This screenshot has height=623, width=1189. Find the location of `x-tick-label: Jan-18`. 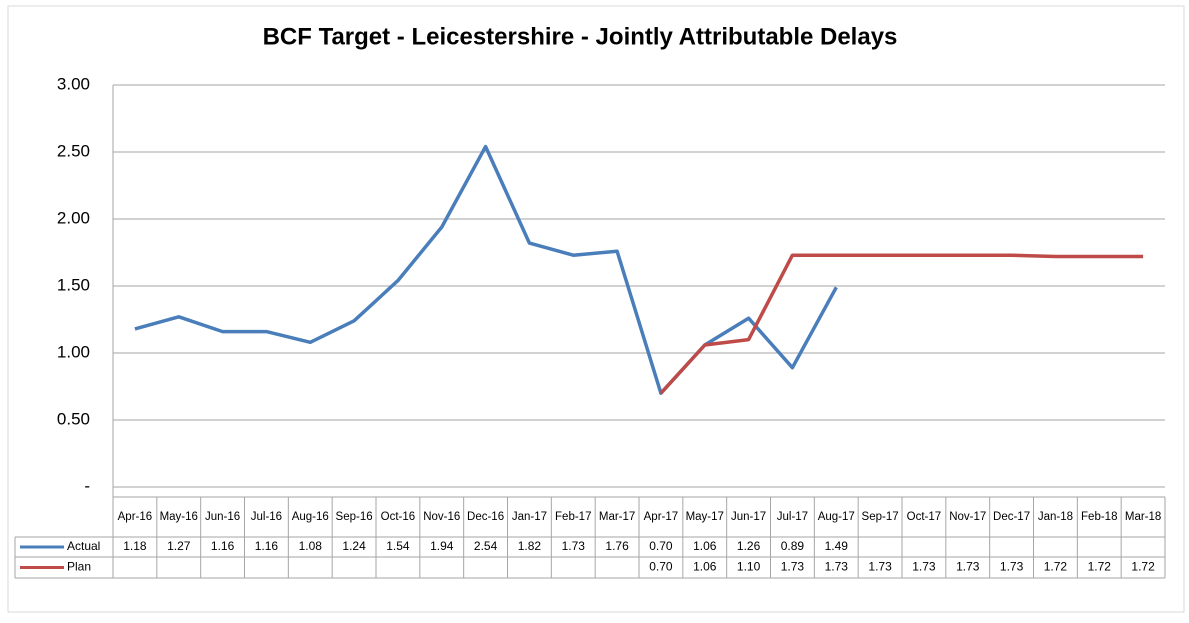

x-tick-label: Jan-18 is located at coordinates (1055, 517).